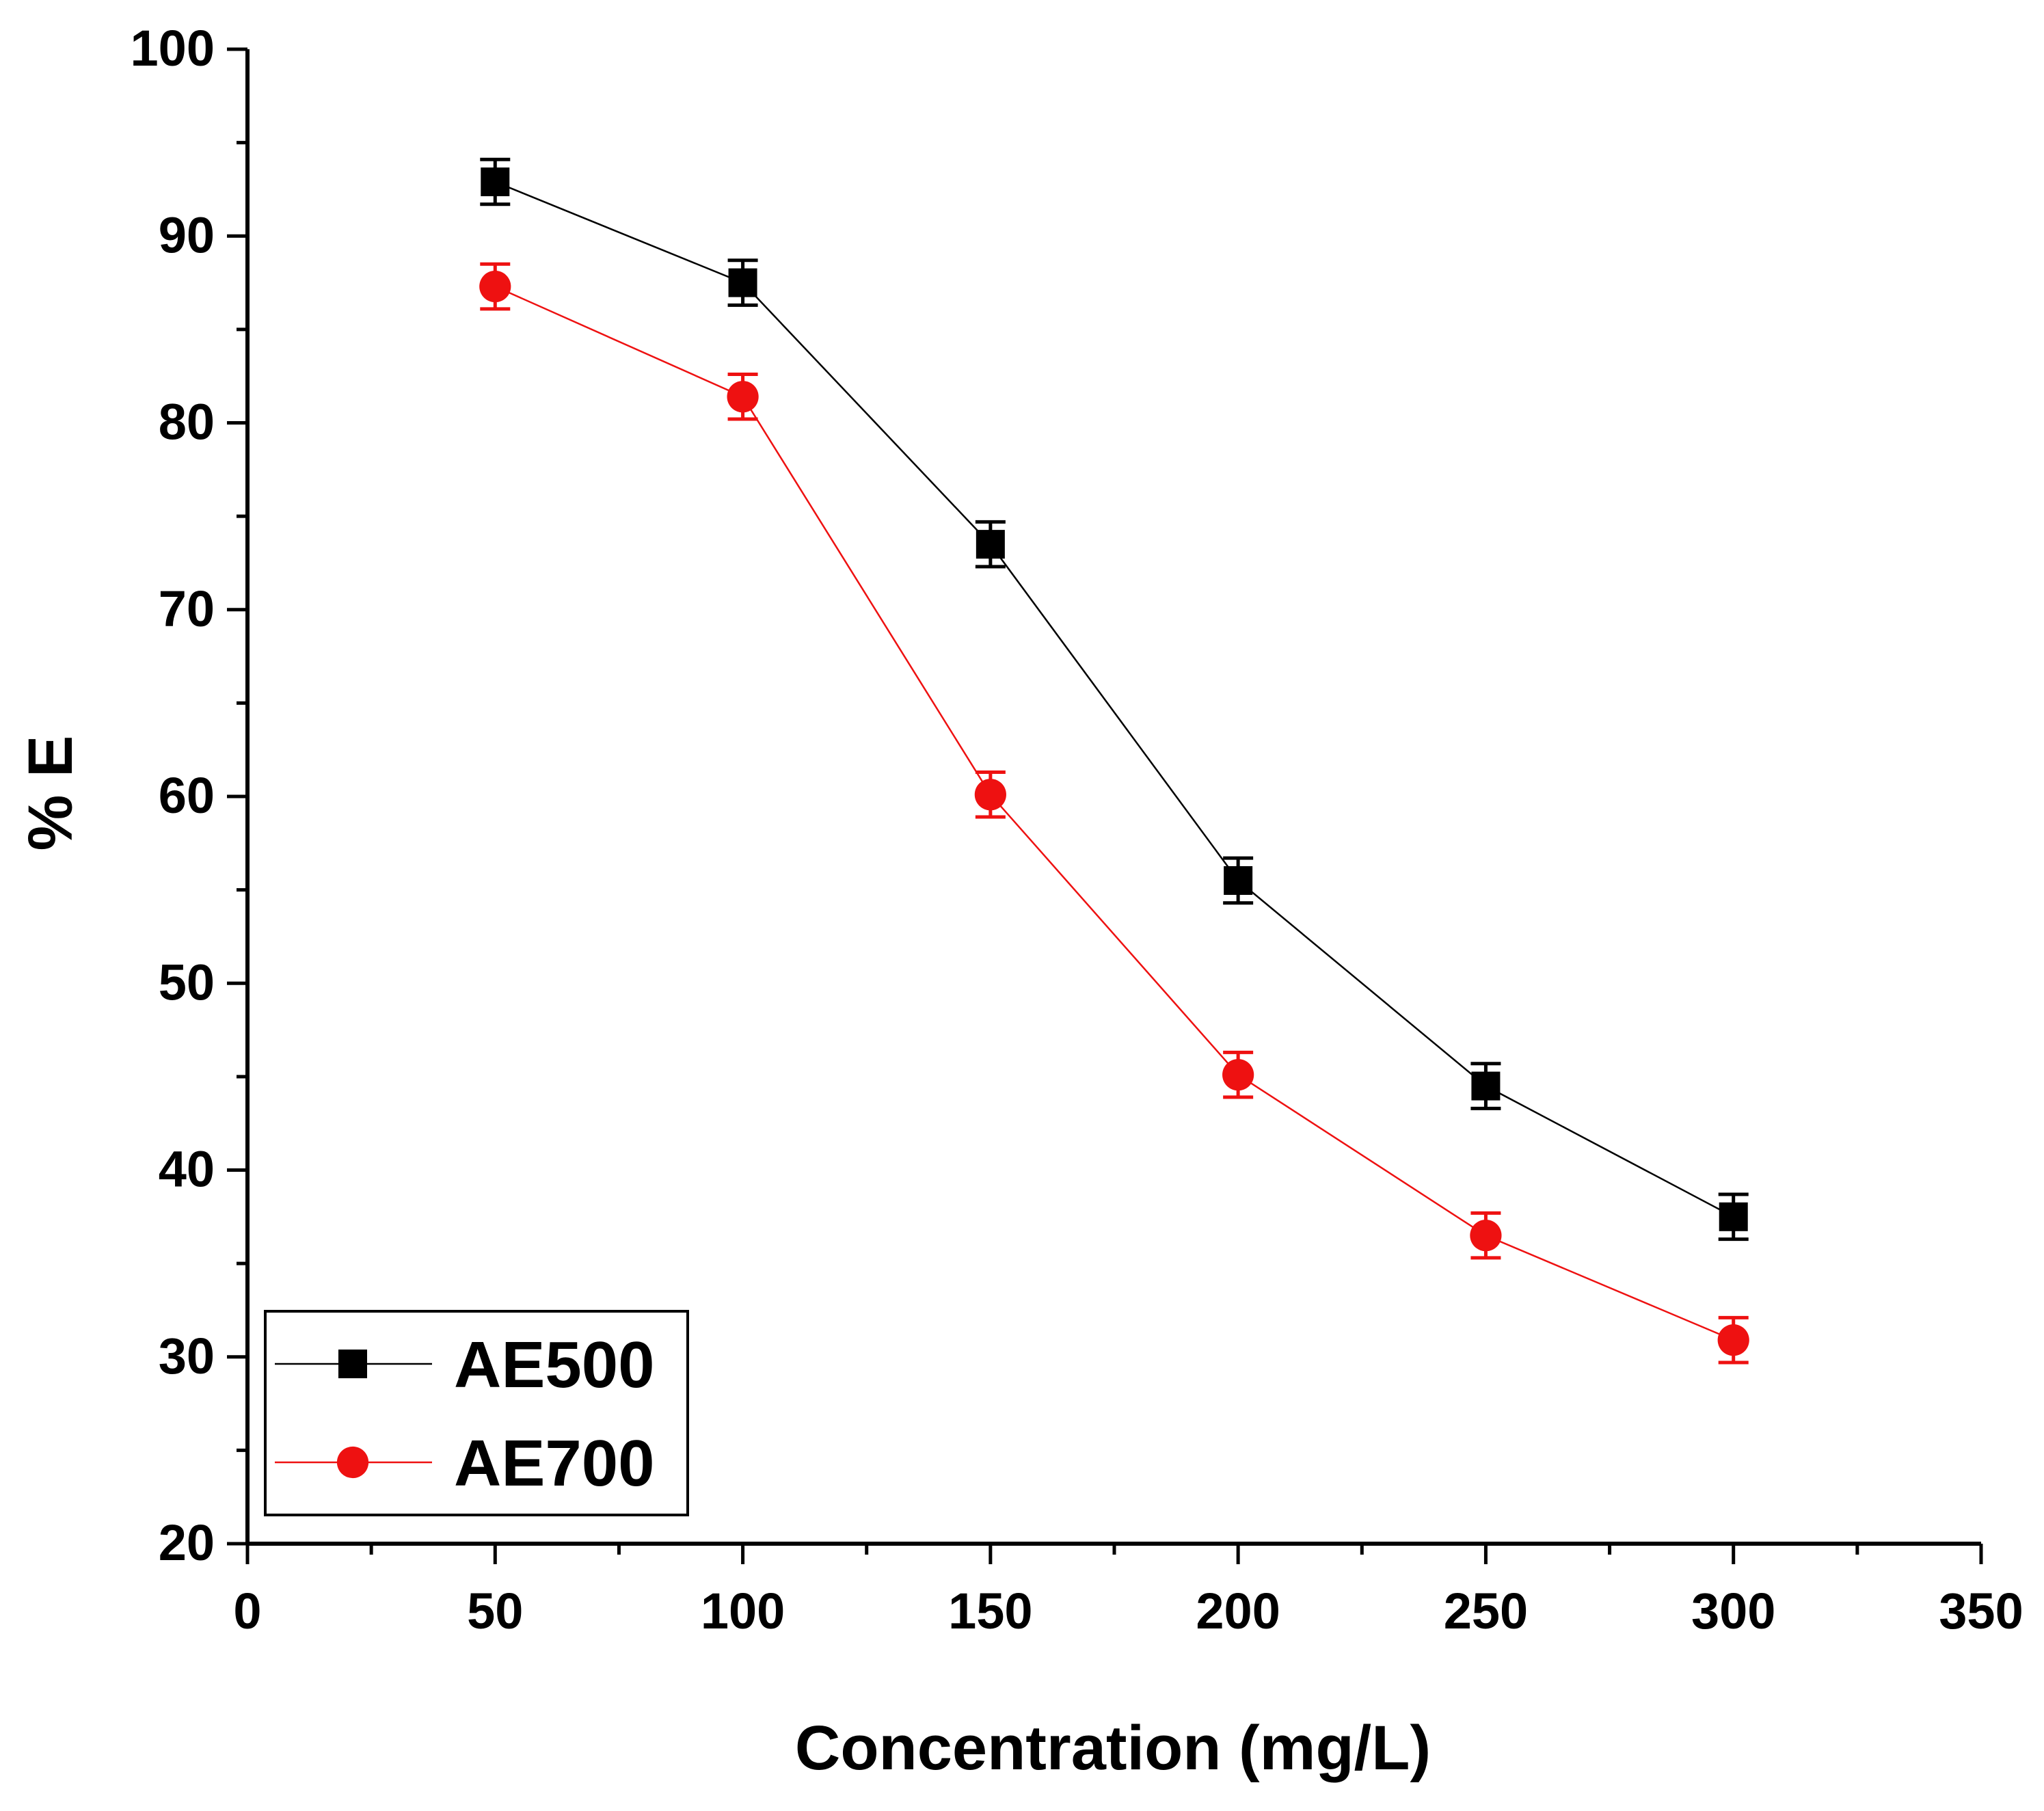 The width and height of the screenshot is (2044, 1811). What do you see at coordinates (1486, 1611) in the screenshot?
I see `x-tick-label: 250` at bounding box center [1486, 1611].